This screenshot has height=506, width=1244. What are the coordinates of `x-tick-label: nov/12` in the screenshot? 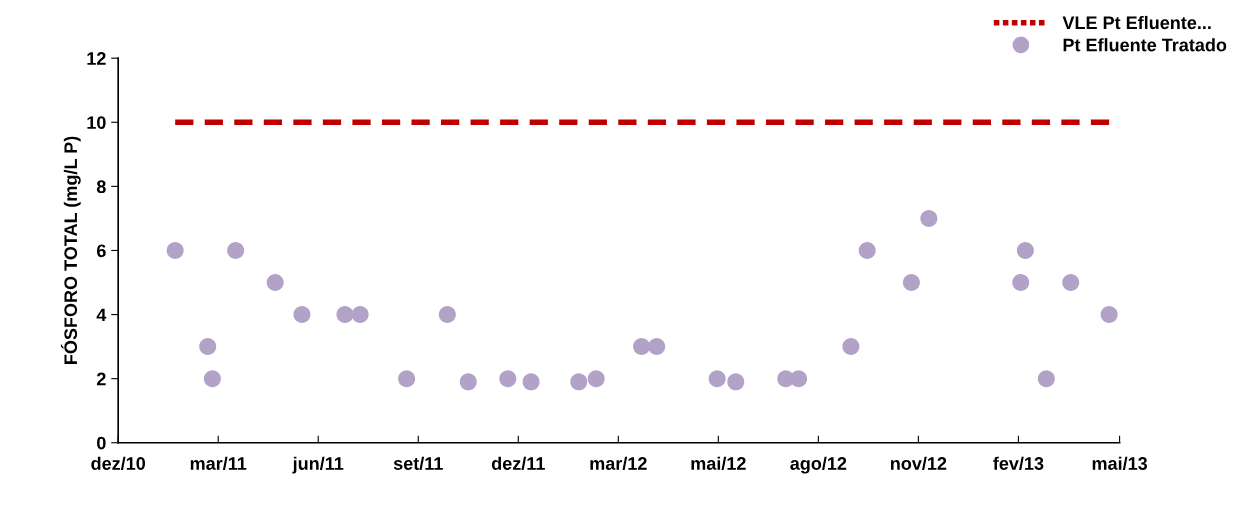 It's located at (918, 463).